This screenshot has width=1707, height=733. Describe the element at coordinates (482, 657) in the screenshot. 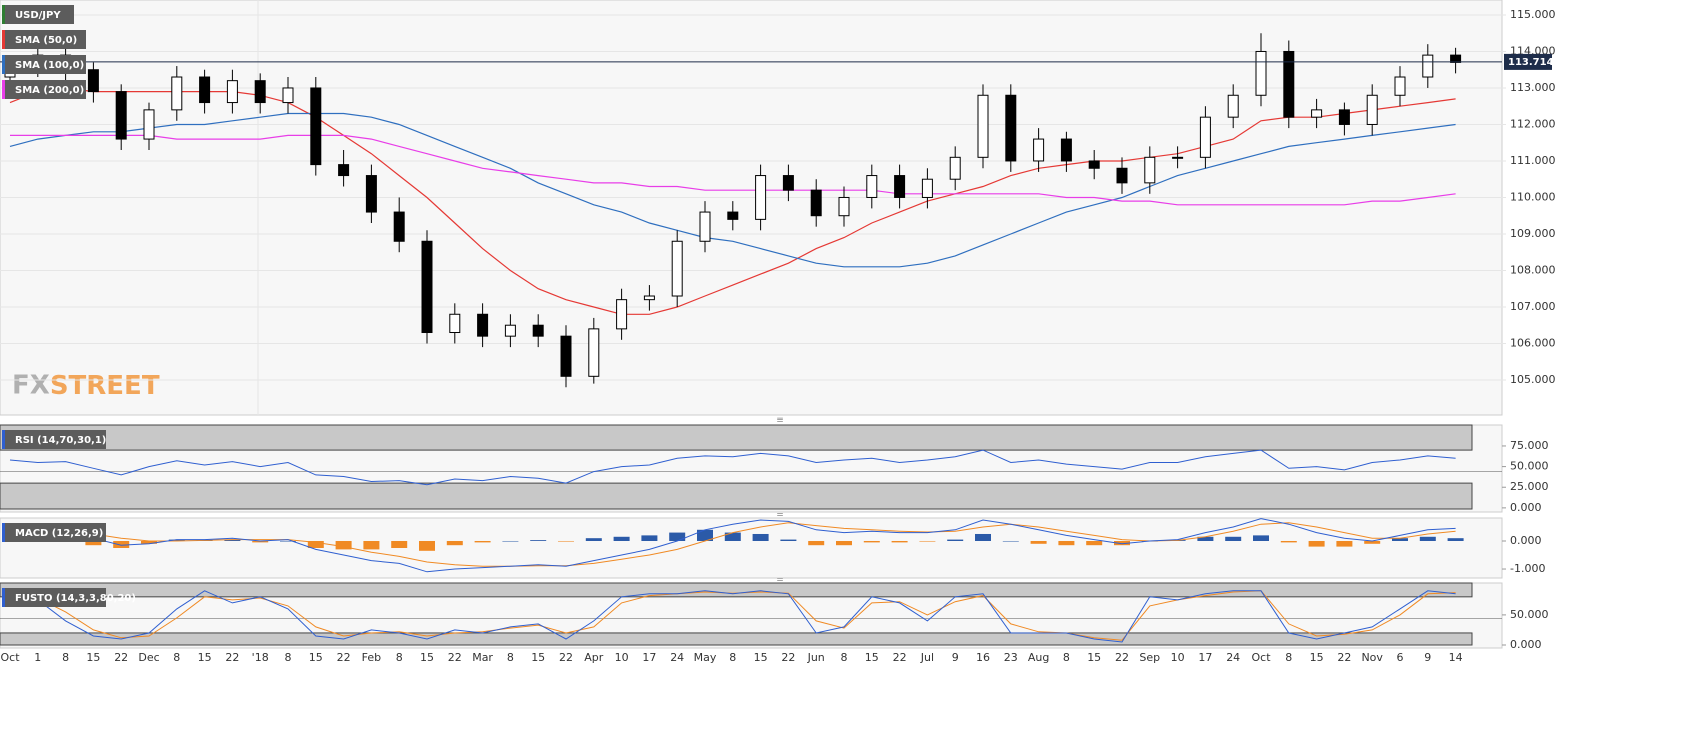

I see `x-tick-label: Mar` at that location.